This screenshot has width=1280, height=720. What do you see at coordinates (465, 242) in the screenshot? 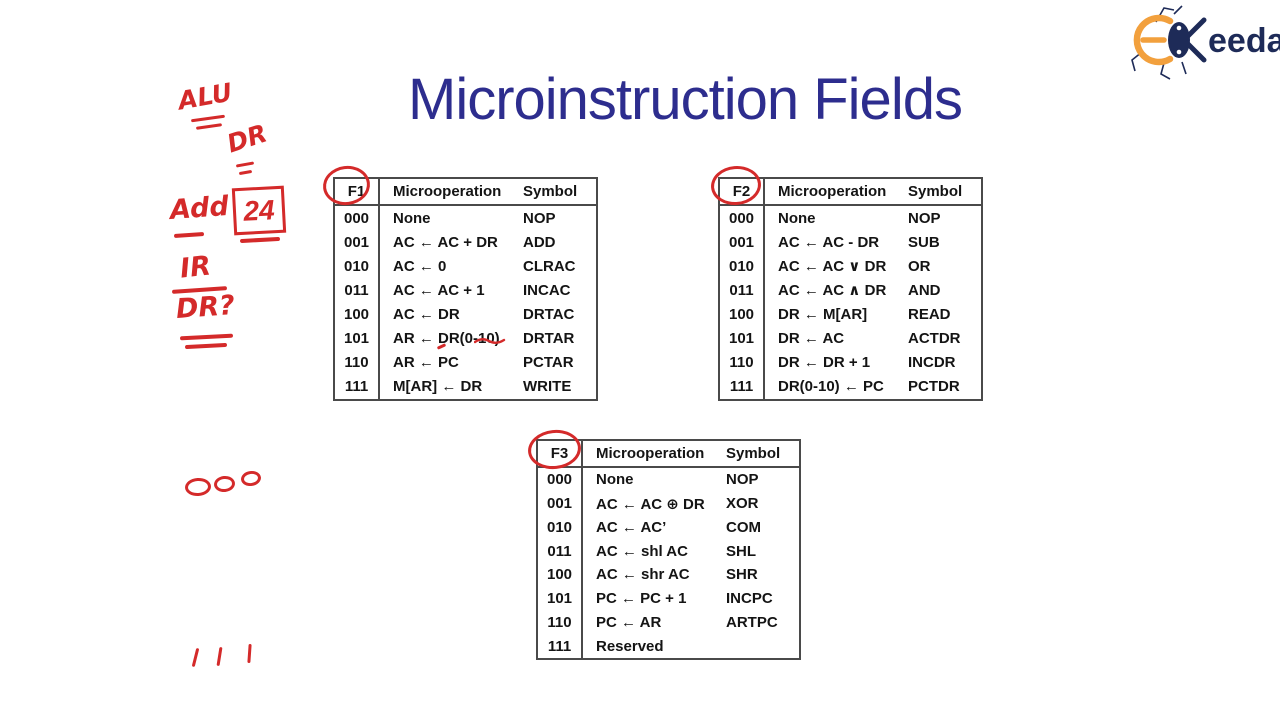
I see `table-row: 001 AC ← AC + DR ADD` at bounding box center [465, 242].